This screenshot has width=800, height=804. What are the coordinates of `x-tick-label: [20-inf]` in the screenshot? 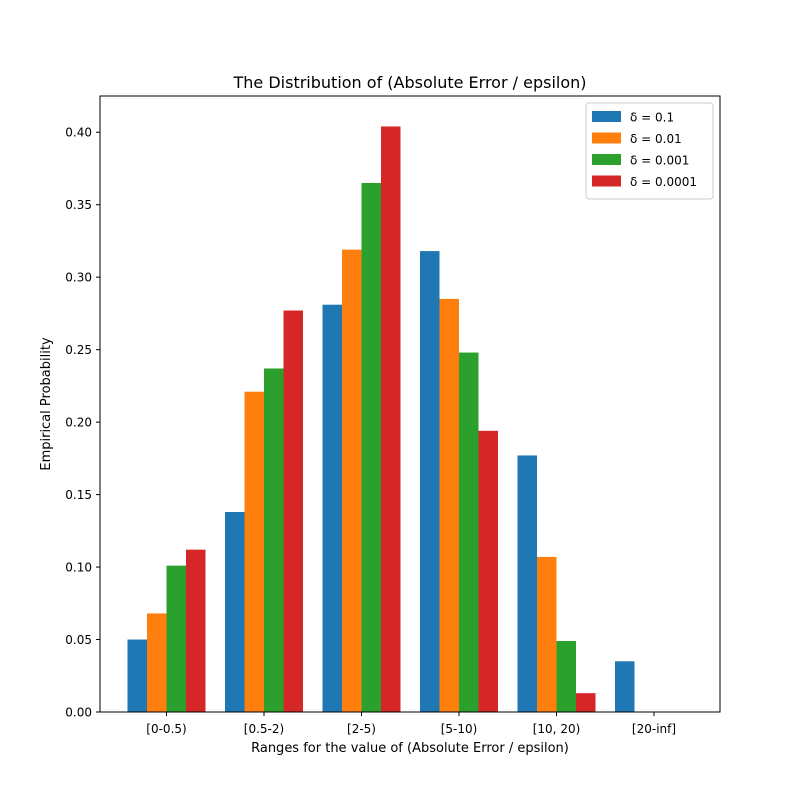 It's located at (654, 729).